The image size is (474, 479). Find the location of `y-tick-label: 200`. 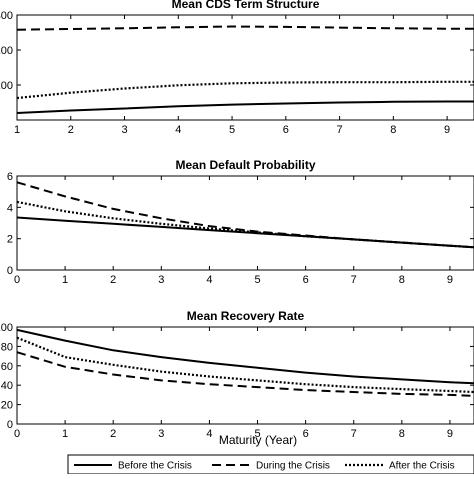

y-tick-label: 200 is located at coordinates (6, 51).